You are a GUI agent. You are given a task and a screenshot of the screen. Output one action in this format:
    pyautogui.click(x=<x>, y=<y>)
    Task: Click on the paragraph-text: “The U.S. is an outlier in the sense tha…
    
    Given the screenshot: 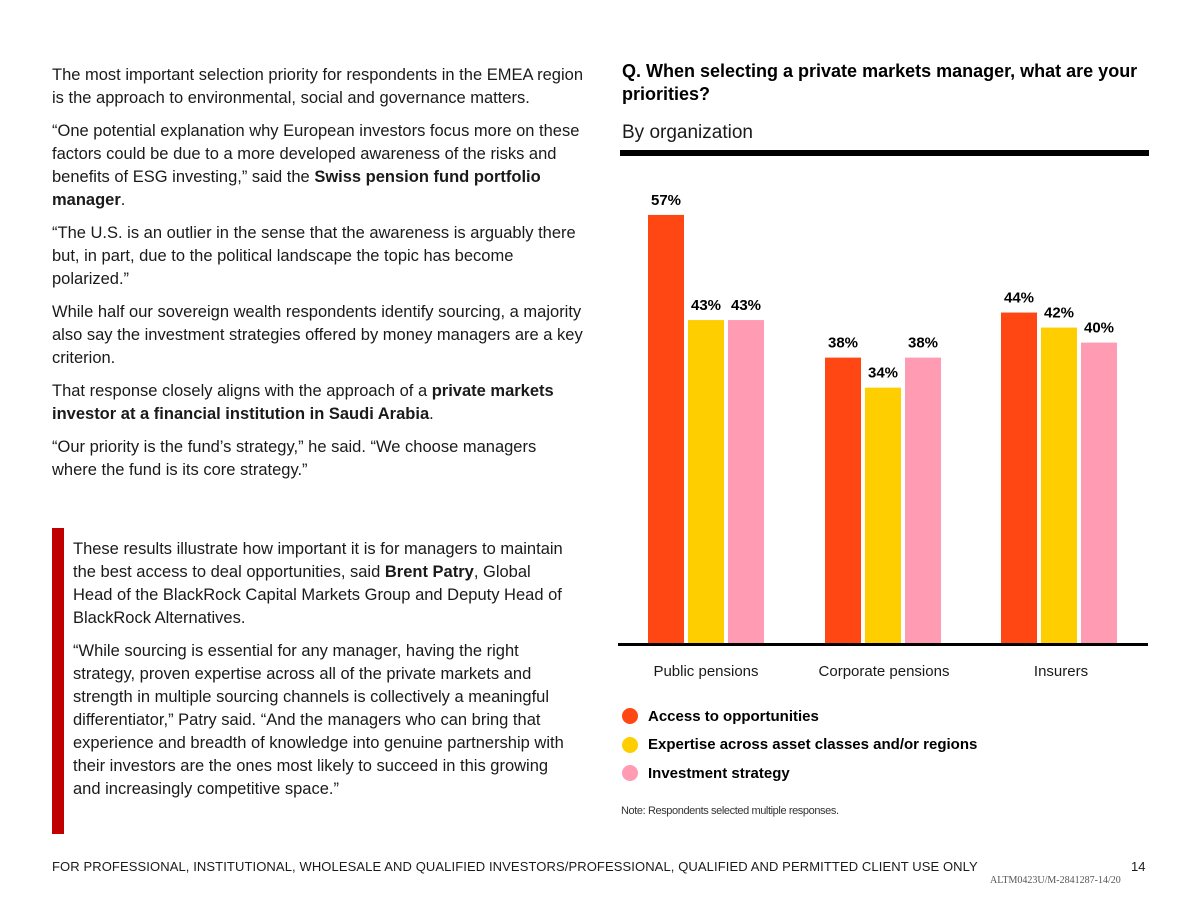 What is the action you would take?
    pyautogui.click(x=314, y=256)
    